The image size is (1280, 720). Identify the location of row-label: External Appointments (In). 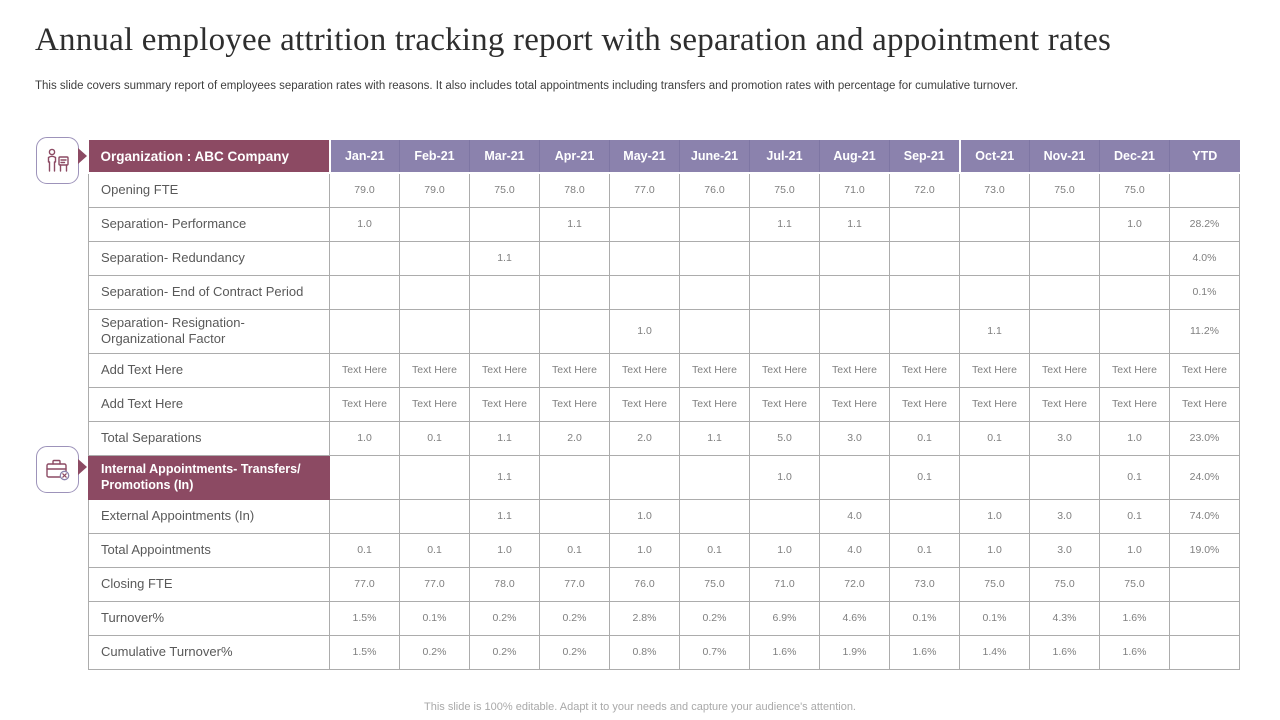
(209, 516).